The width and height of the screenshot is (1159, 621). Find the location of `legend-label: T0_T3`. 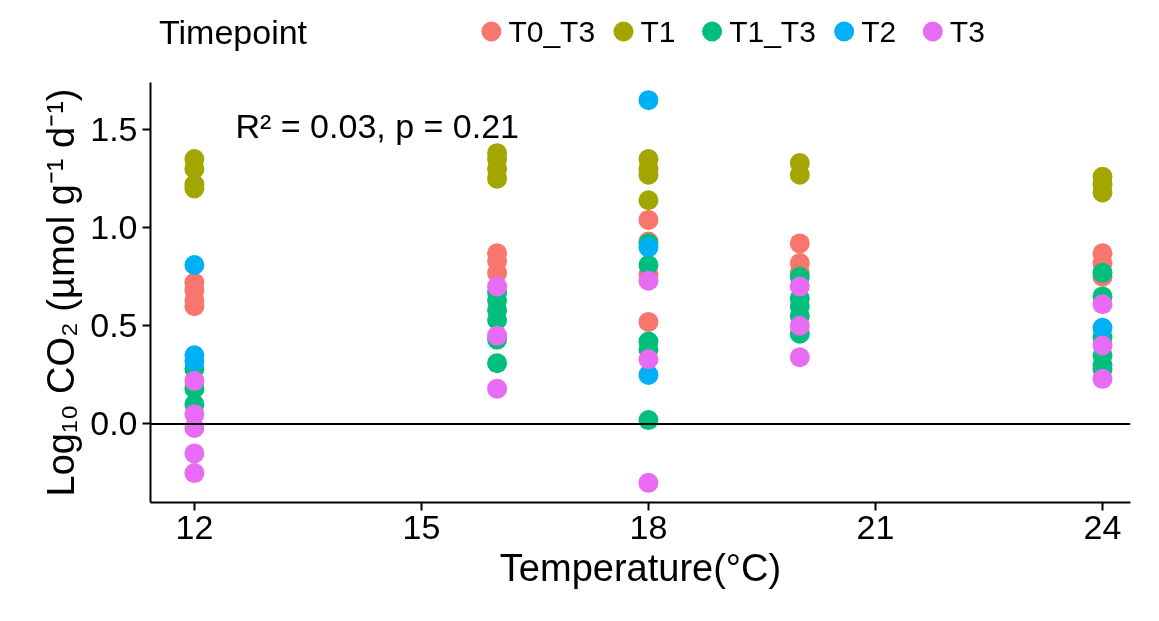

legend-label: T0_T3 is located at coordinates (552, 31).